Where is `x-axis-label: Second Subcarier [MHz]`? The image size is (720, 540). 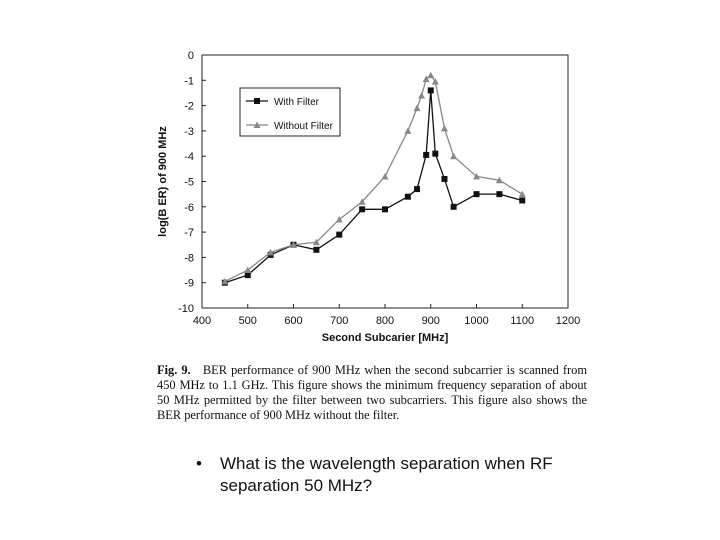 x-axis-label: Second Subcarier [MHz] is located at coordinates (385, 338).